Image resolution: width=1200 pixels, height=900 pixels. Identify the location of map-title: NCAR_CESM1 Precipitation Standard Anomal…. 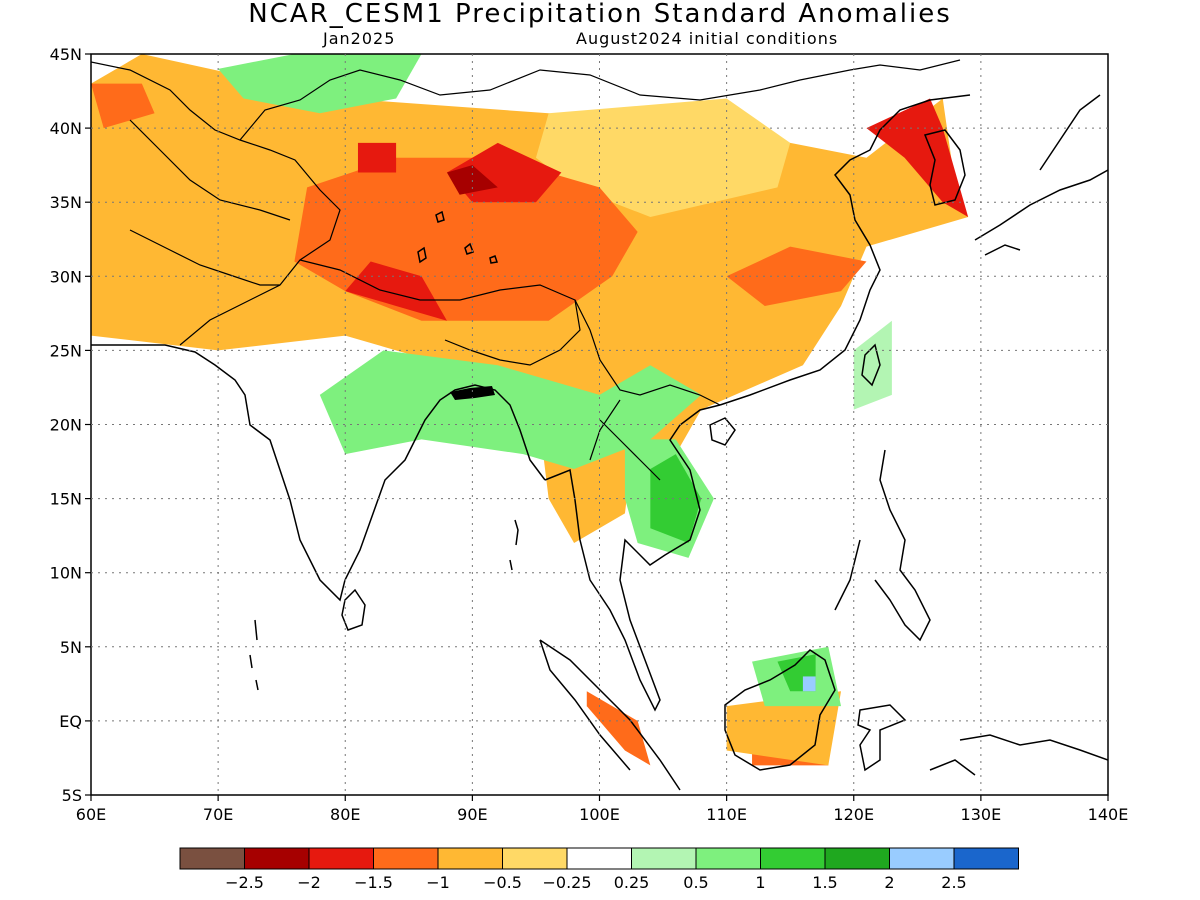
(600, 14).